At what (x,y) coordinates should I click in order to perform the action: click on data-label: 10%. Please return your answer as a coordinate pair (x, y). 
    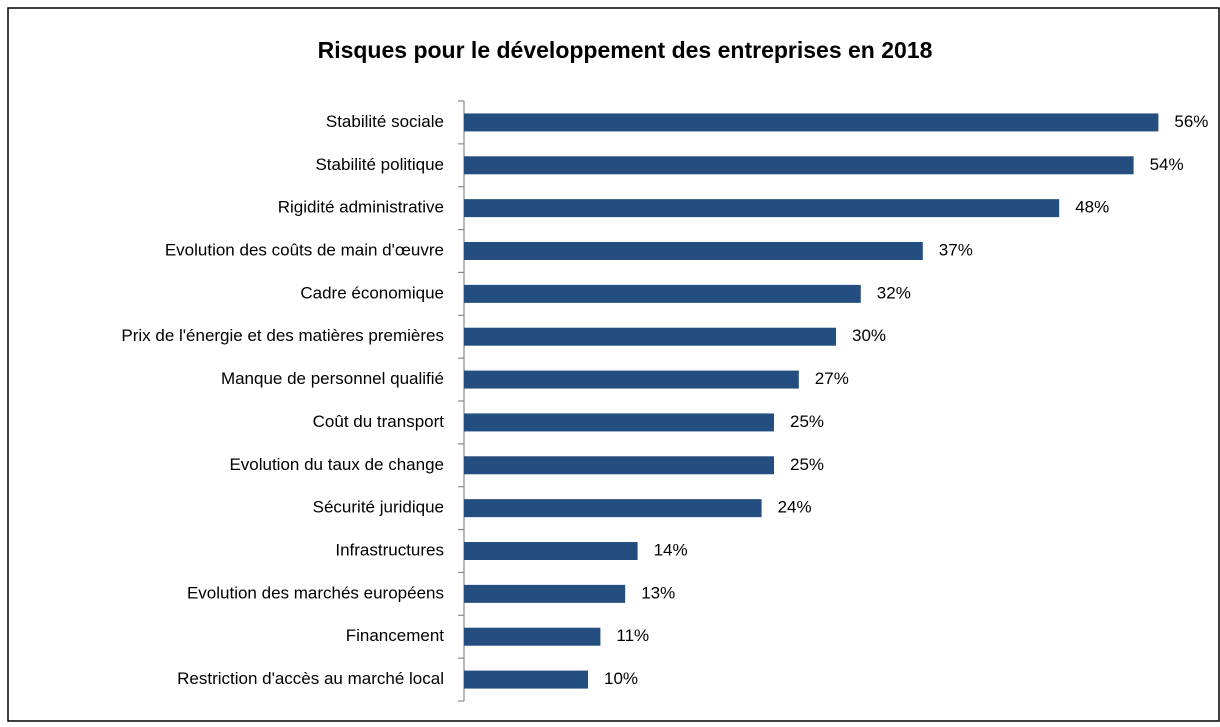
    Looking at the image, I should click on (621, 678).